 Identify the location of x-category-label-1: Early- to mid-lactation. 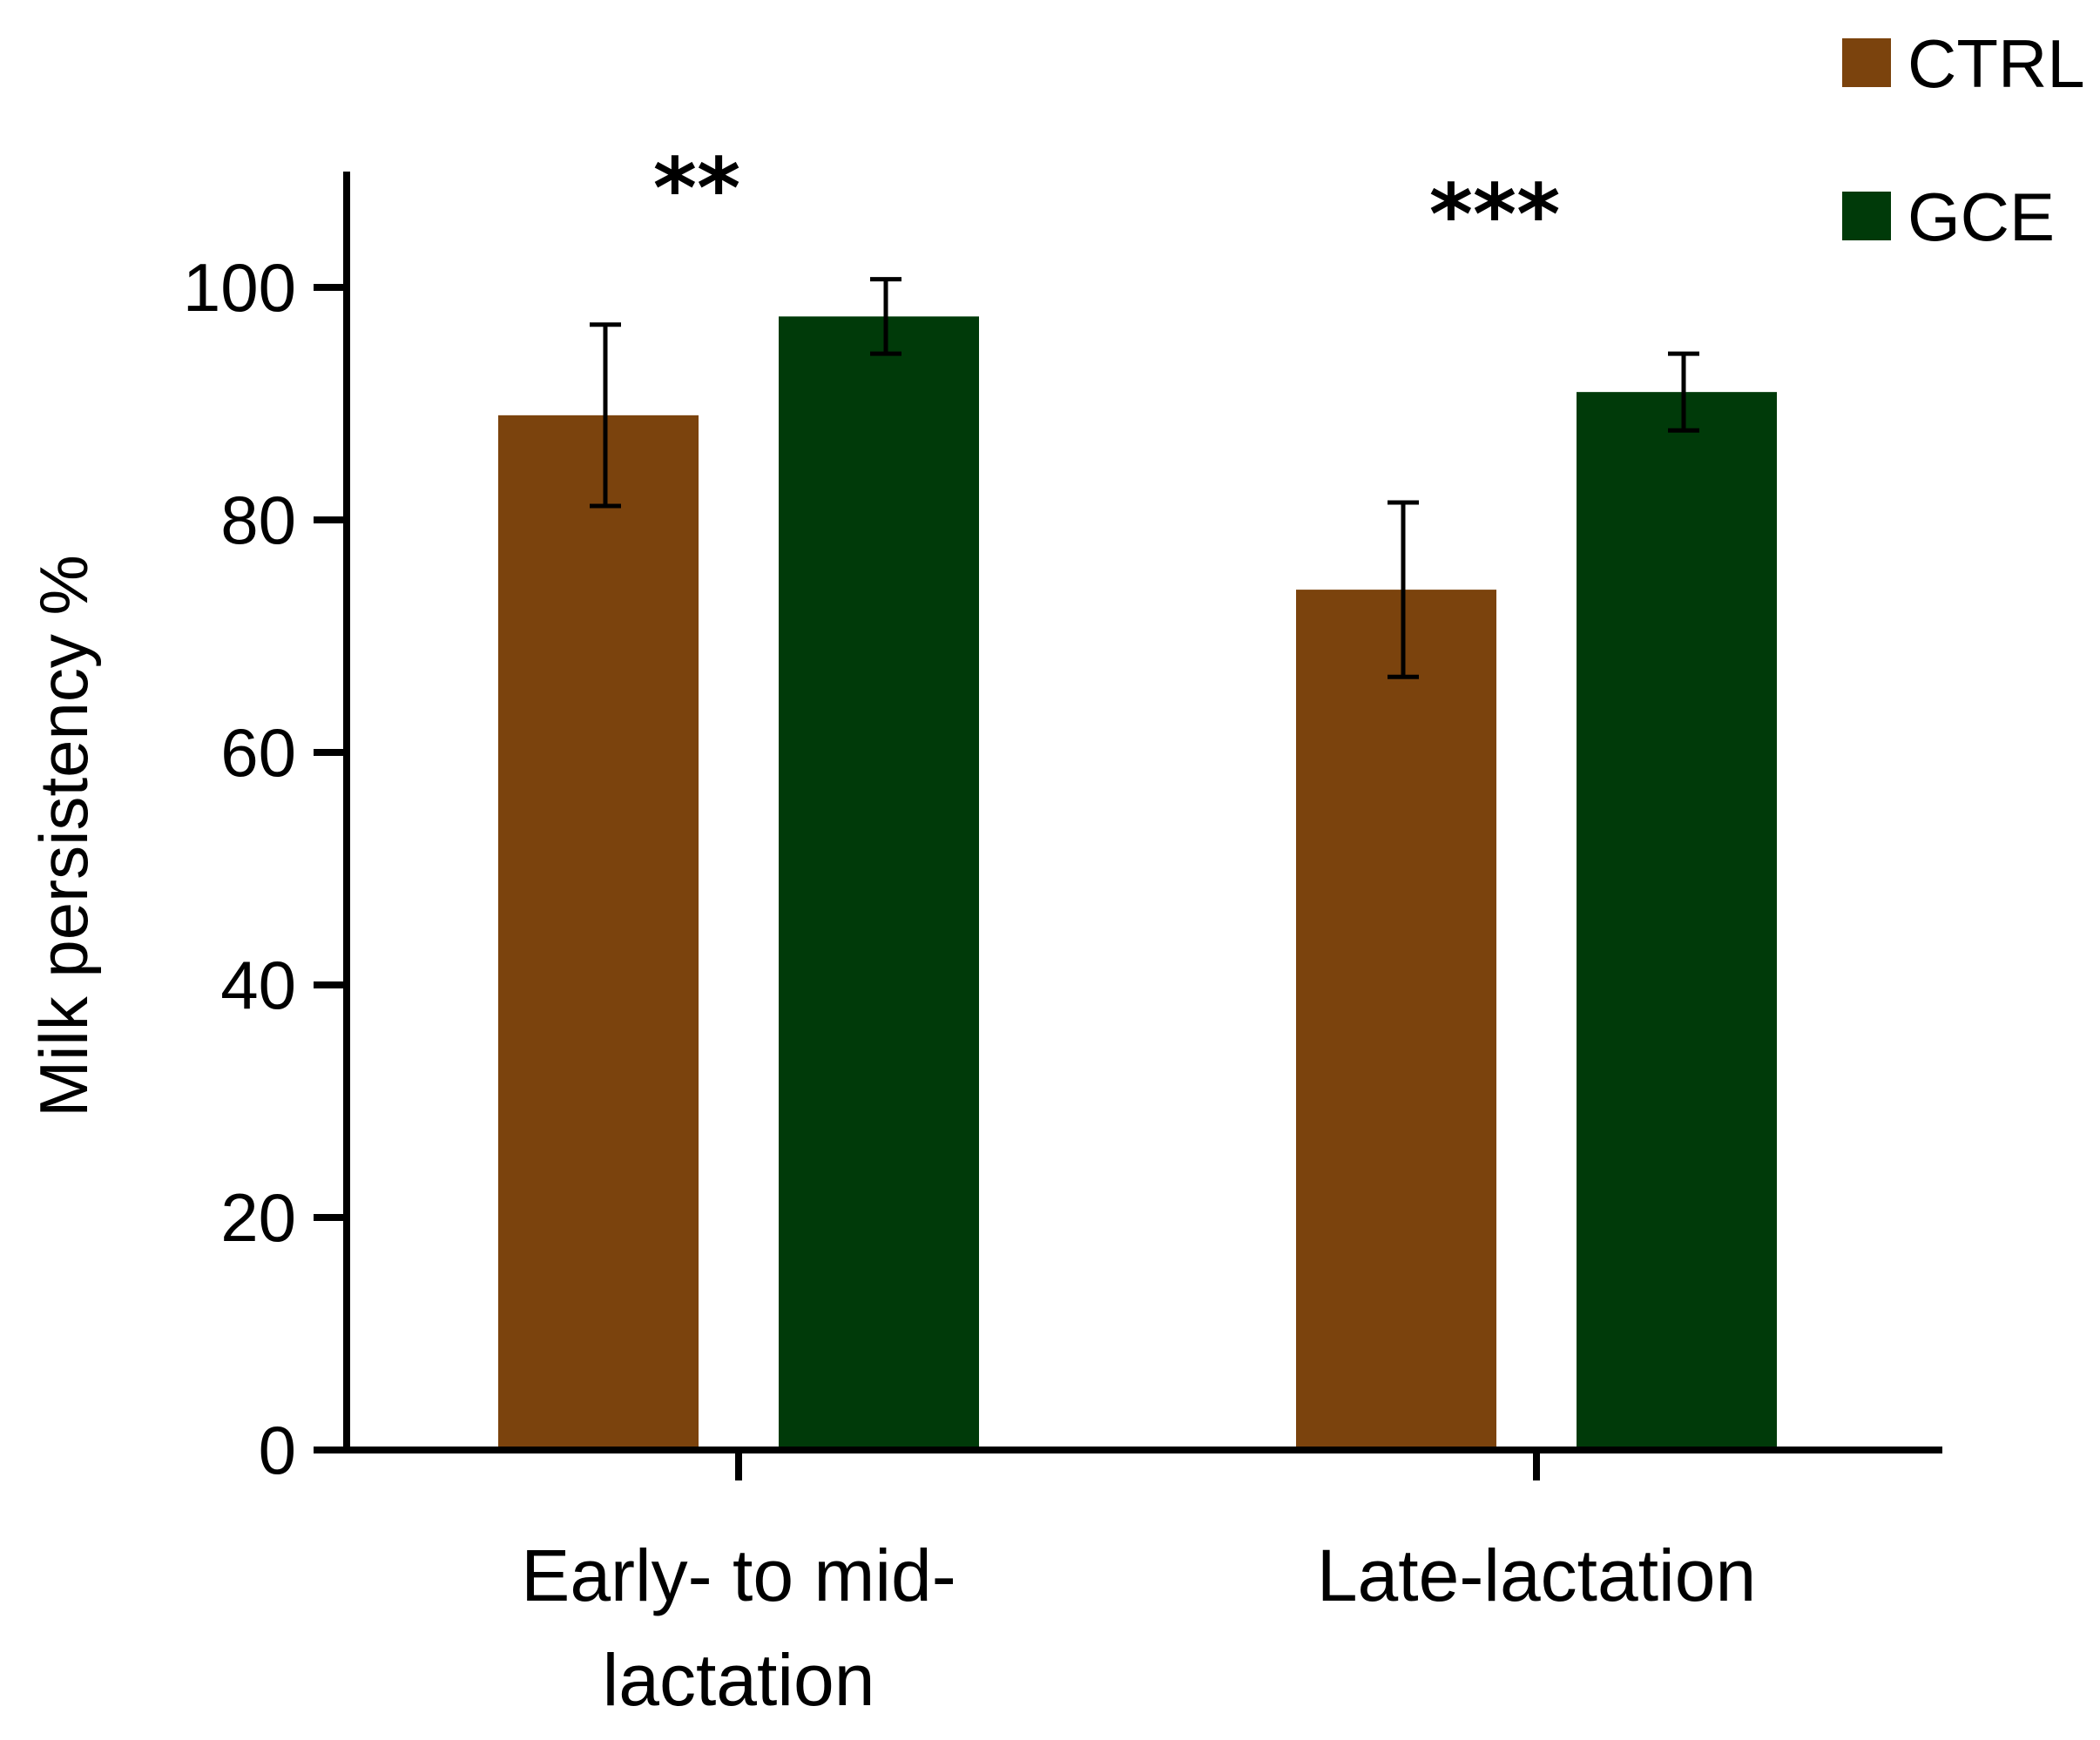
(738, 1627).